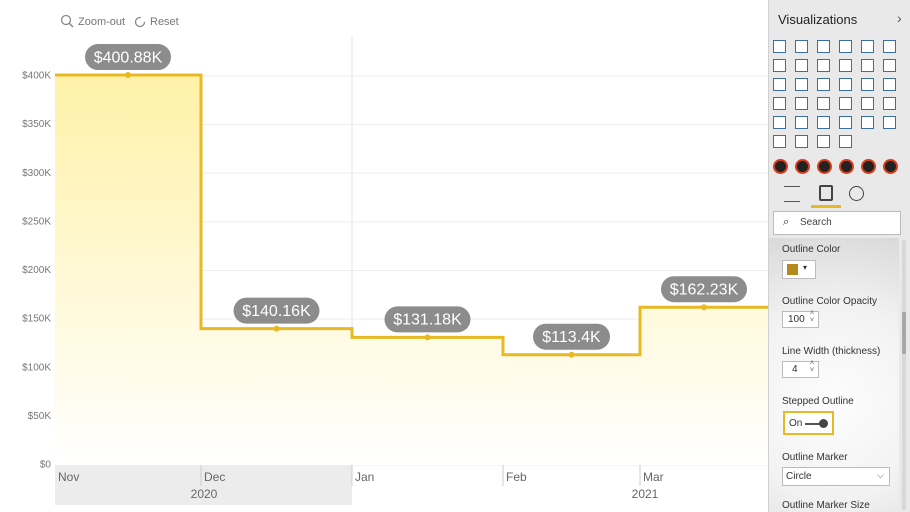 The height and width of the screenshot is (512, 910). What do you see at coordinates (899, 18) in the screenshot?
I see `collapse-arrow: ›` at bounding box center [899, 18].